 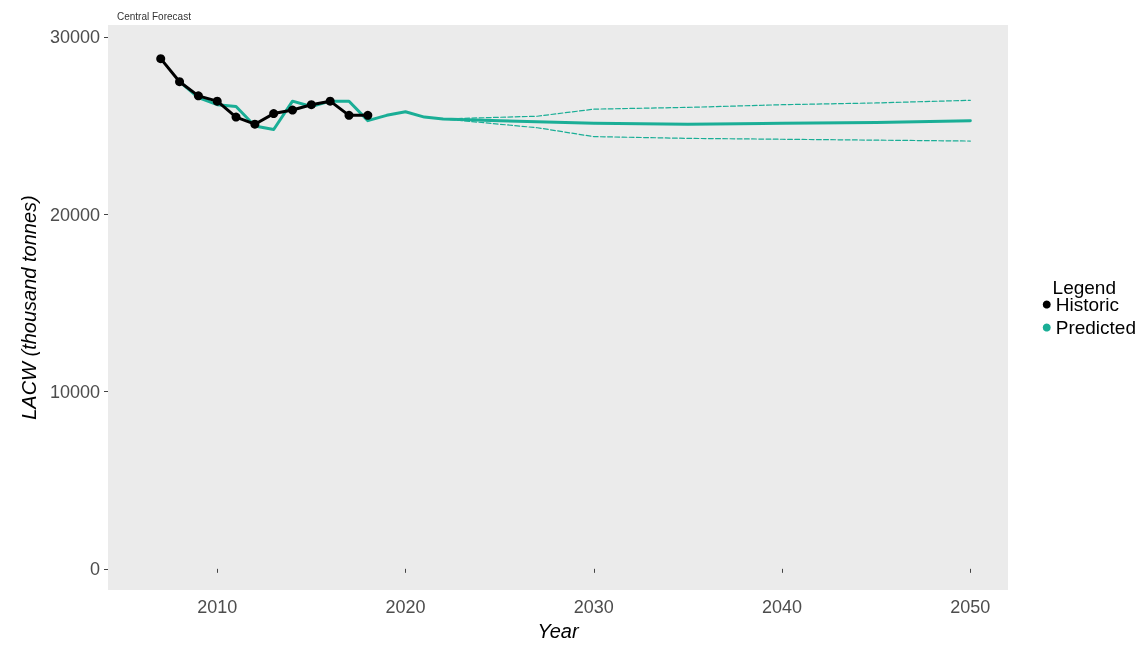 What do you see at coordinates (593, 607) in the screenshot?
I see `x-tick-label: 2030` at bounding box center [593, 607].